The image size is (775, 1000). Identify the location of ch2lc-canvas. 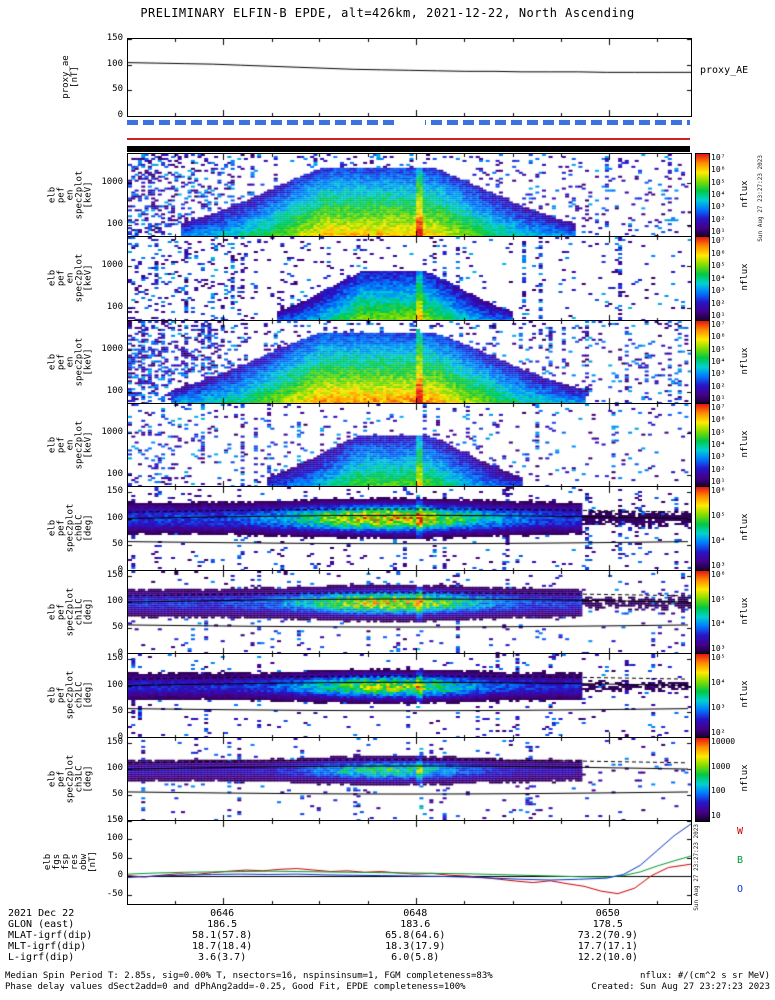
(409, 696).